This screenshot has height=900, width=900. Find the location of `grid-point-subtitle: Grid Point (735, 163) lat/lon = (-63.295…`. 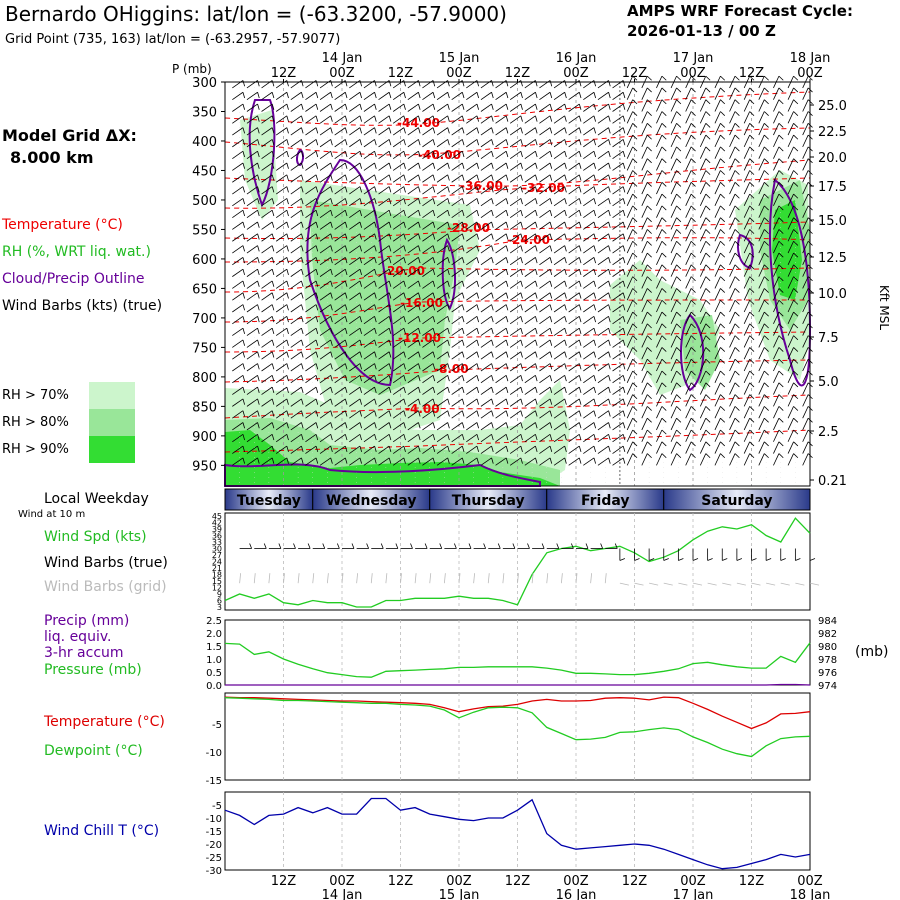

grid-point-subtitle: Grid Point (735, 163) lat/lon = (-63.295… is located at coordinates (173, 39).